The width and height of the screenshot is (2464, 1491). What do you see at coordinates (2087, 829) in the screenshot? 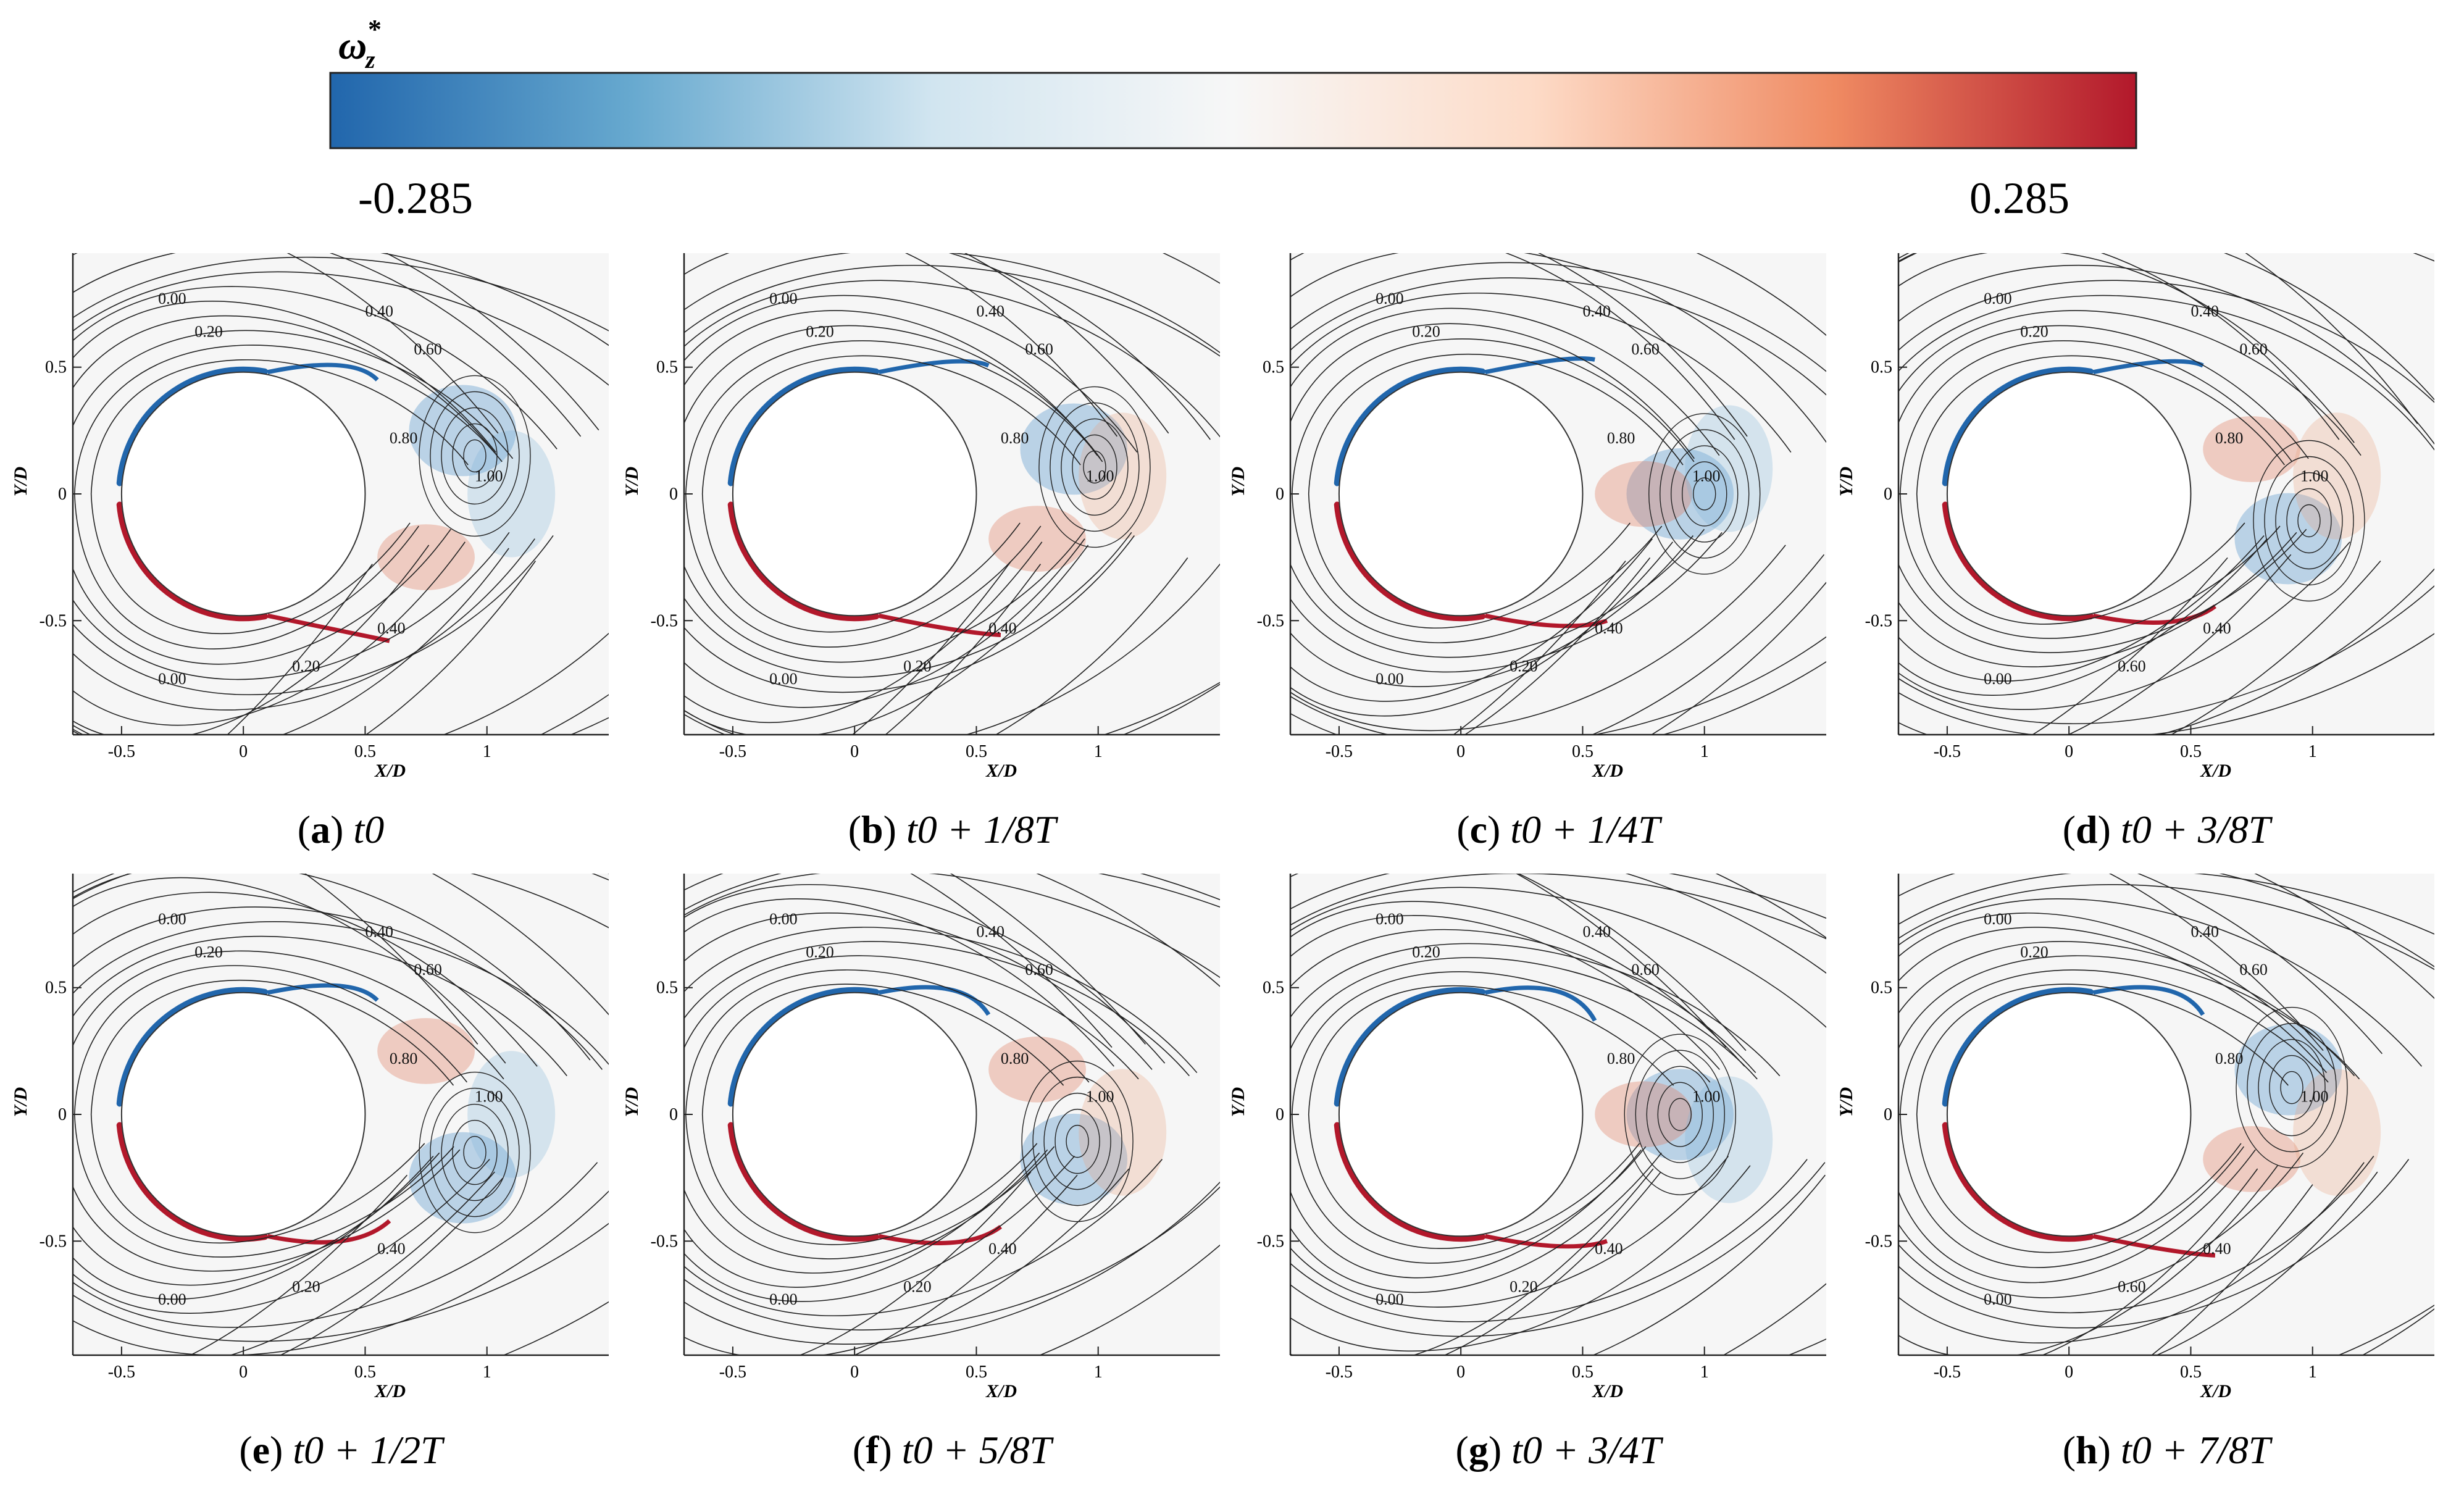
I see `panel-label: d` at bounding box center [2087, 829].